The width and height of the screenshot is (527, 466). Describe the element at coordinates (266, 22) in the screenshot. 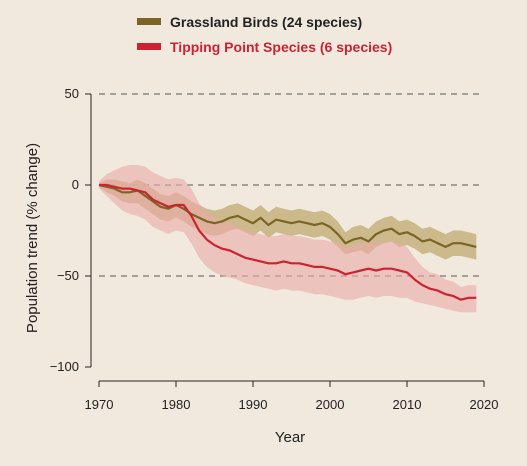

I see `legend-label-grassland: Grassland Birds (24 species)` at that location.